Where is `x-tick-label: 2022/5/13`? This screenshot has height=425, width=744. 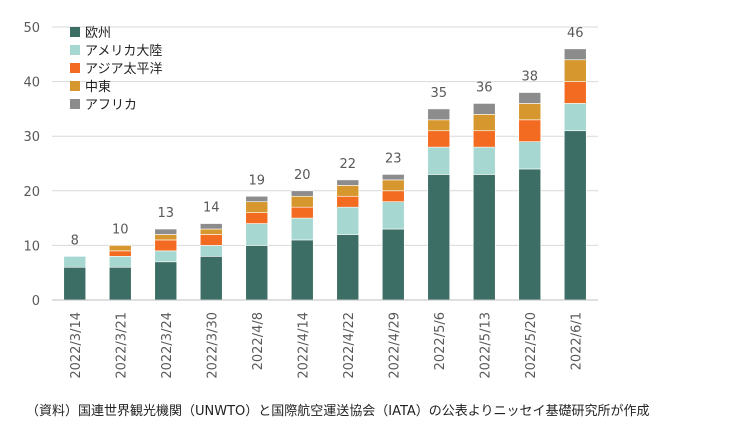 x-tick-label: 2022/5/13 is located at coordinates (485, 345).